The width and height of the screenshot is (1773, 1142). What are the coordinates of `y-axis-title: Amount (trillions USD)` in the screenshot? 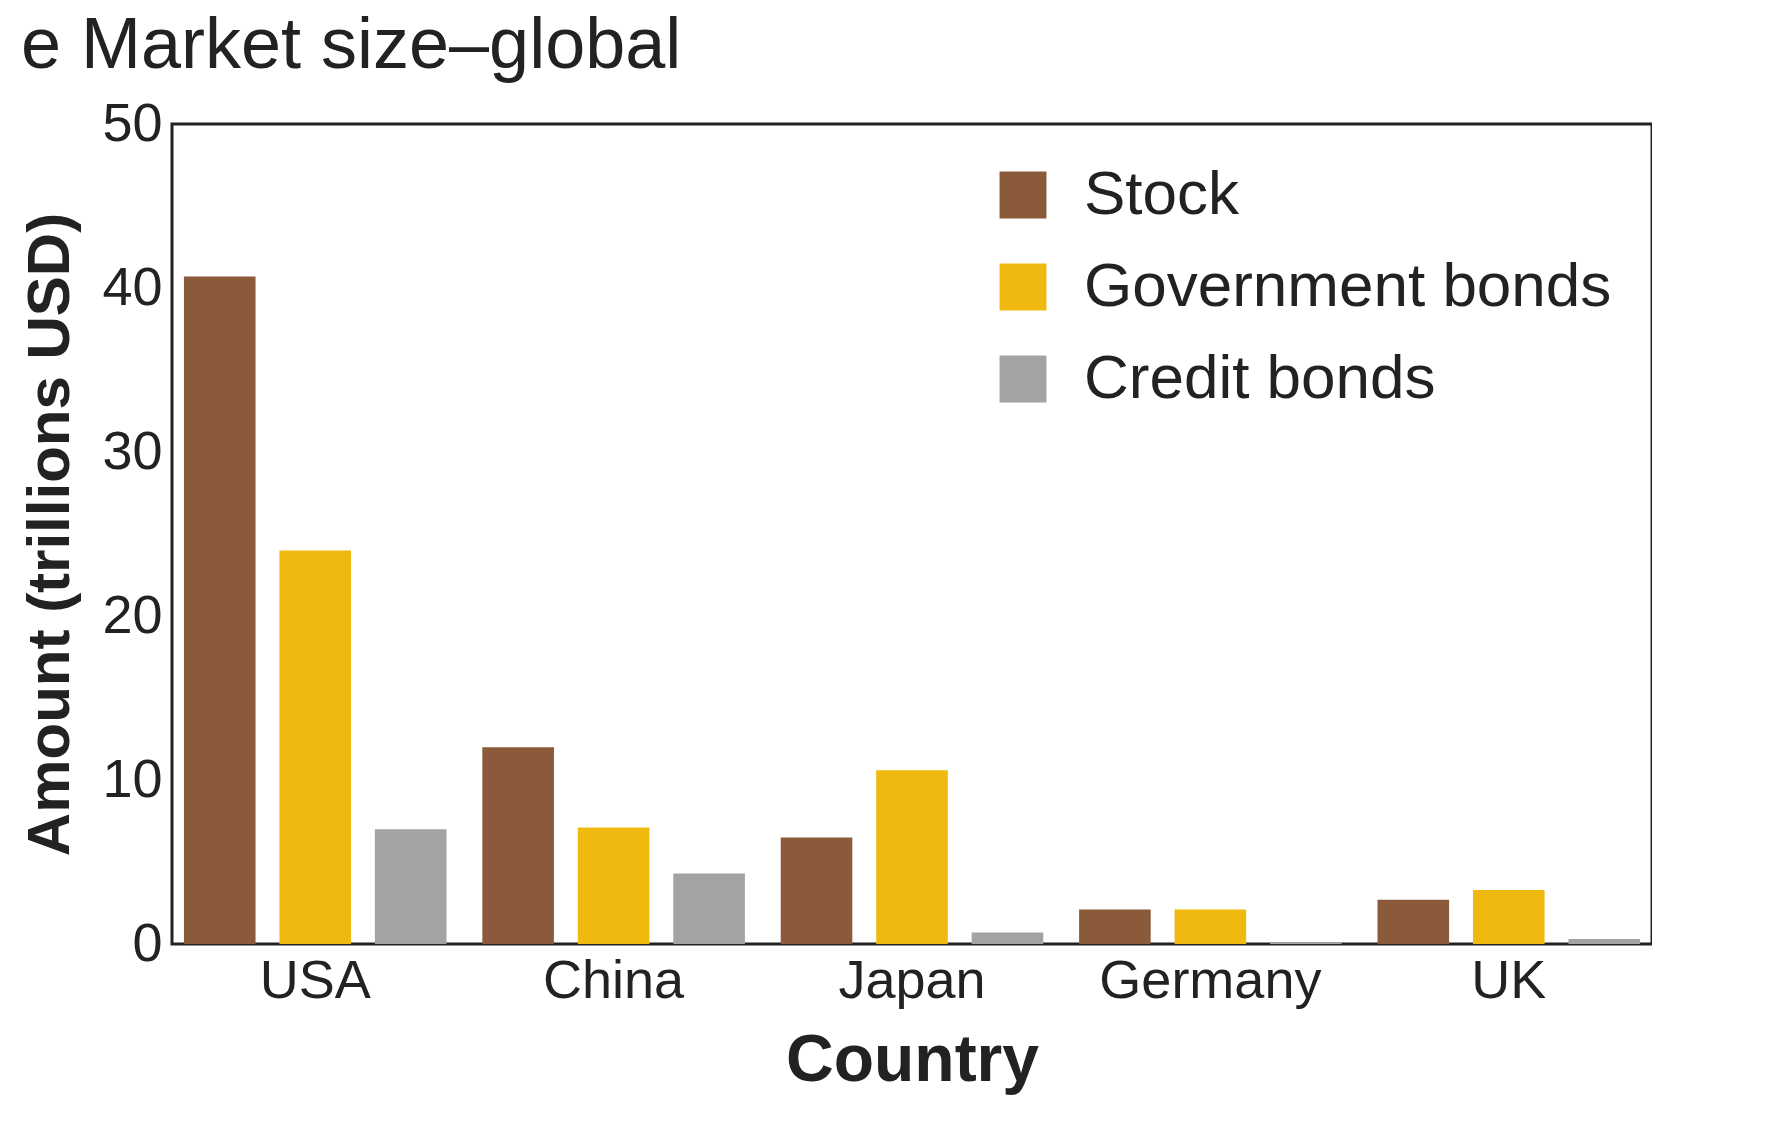 It's located at (49, 534).